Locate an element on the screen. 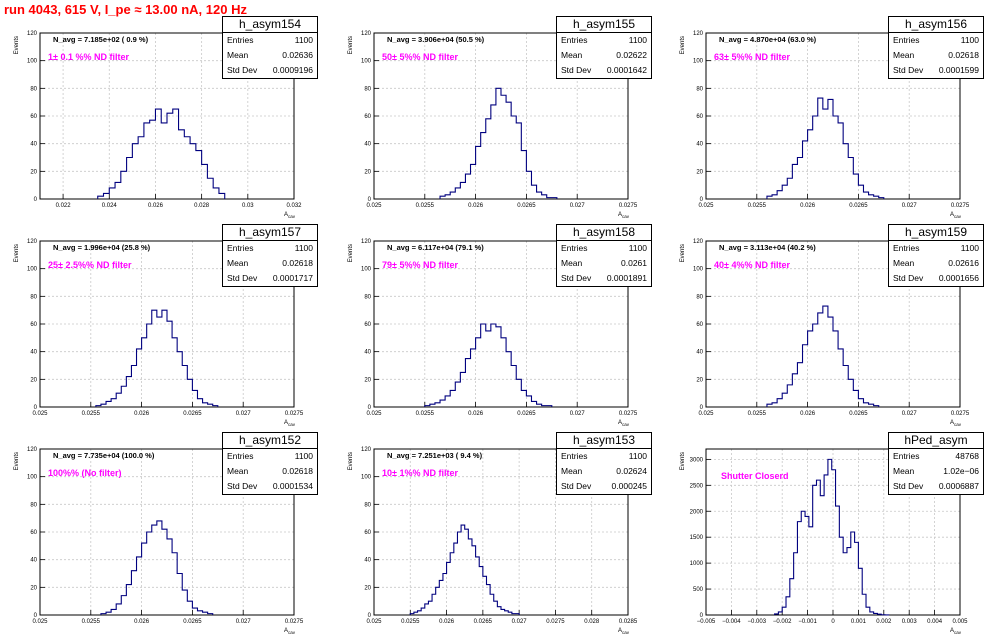 The image size is (998, 640). stats-row-std-dev: Std Dev 0.0001599 is located at coordinates (936, 70).